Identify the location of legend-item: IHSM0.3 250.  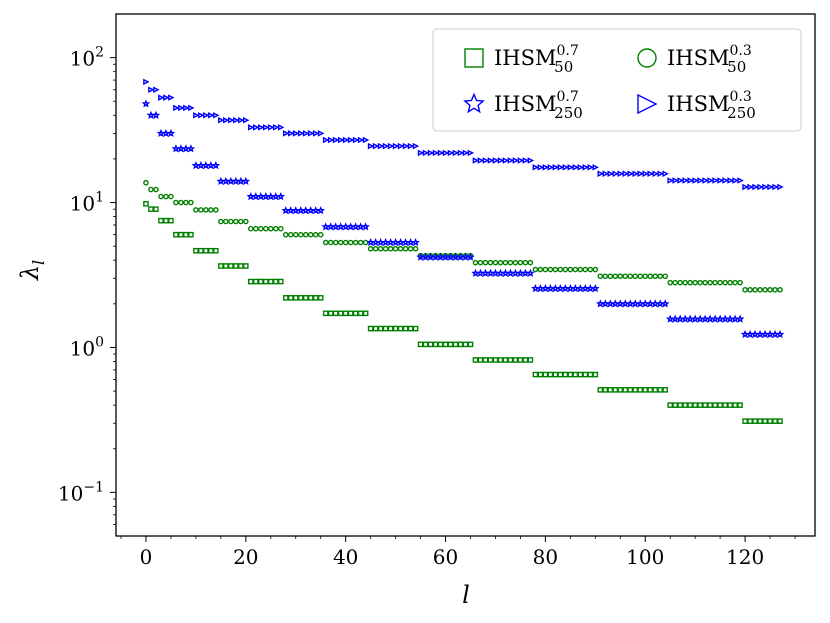
(696, 105).